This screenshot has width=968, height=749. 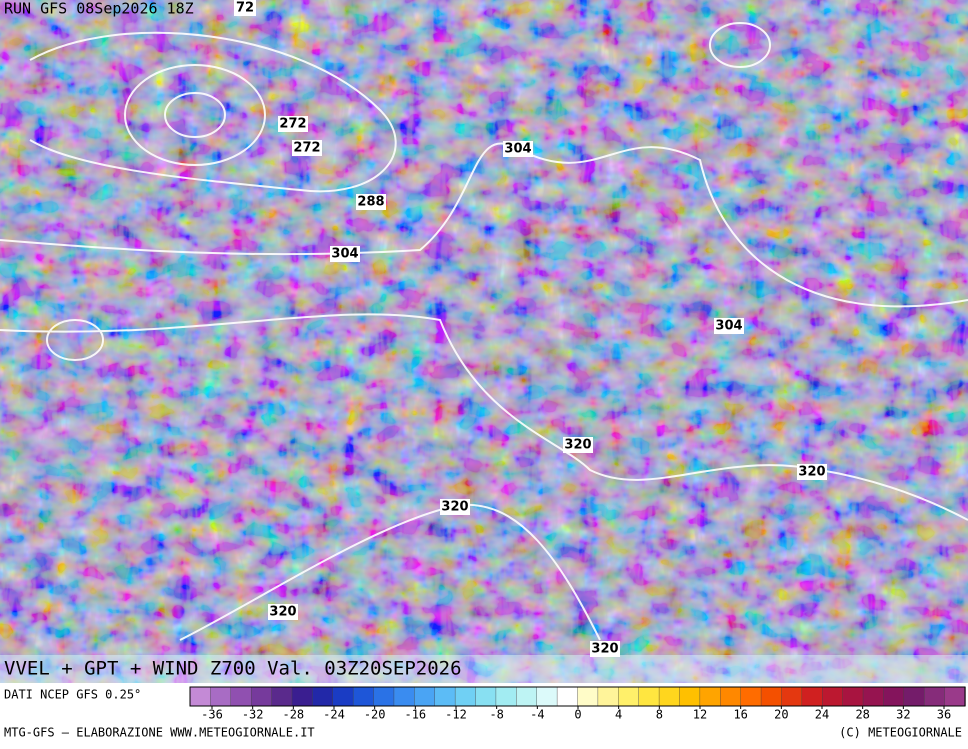 I want to click on colorbar-tick-label: 0, so click(x=577, y=715).